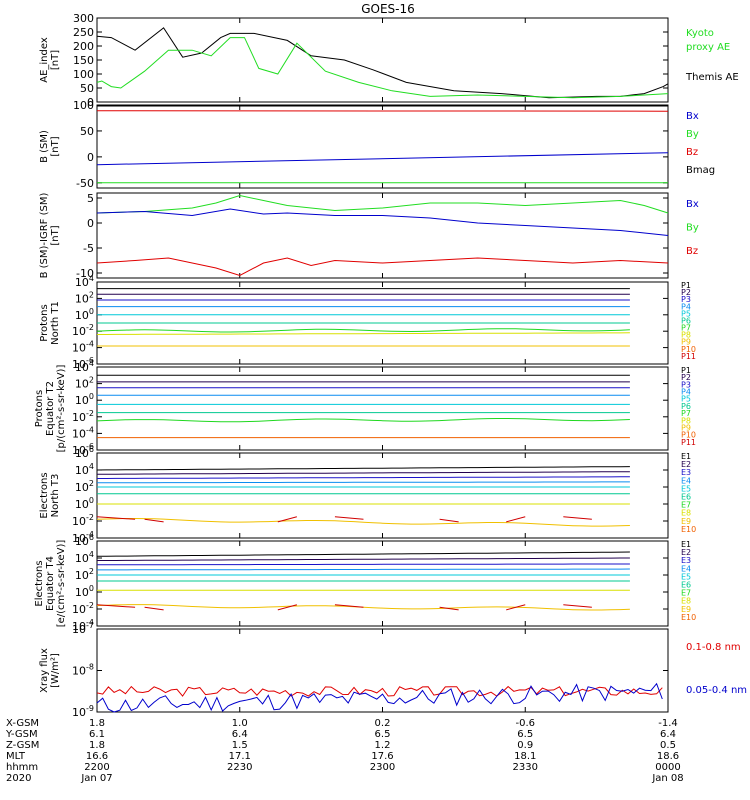 This screenshot has height=800, width=750. I want to click on legend-label: Bz, so click(692, 152).